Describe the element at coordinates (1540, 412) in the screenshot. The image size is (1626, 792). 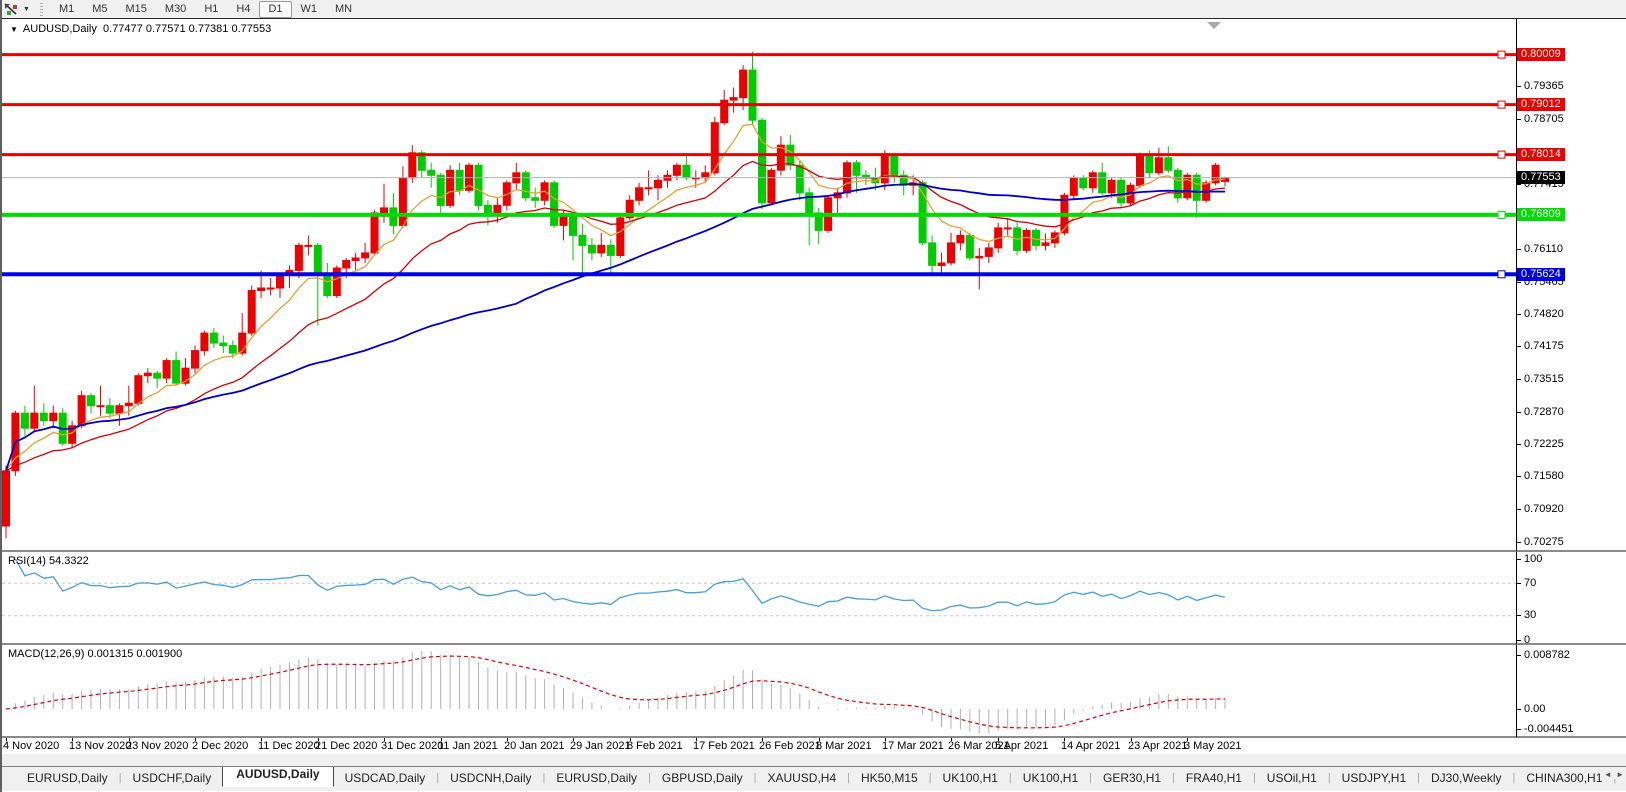
I see `axis-tick-label: 0.72870` at that location.